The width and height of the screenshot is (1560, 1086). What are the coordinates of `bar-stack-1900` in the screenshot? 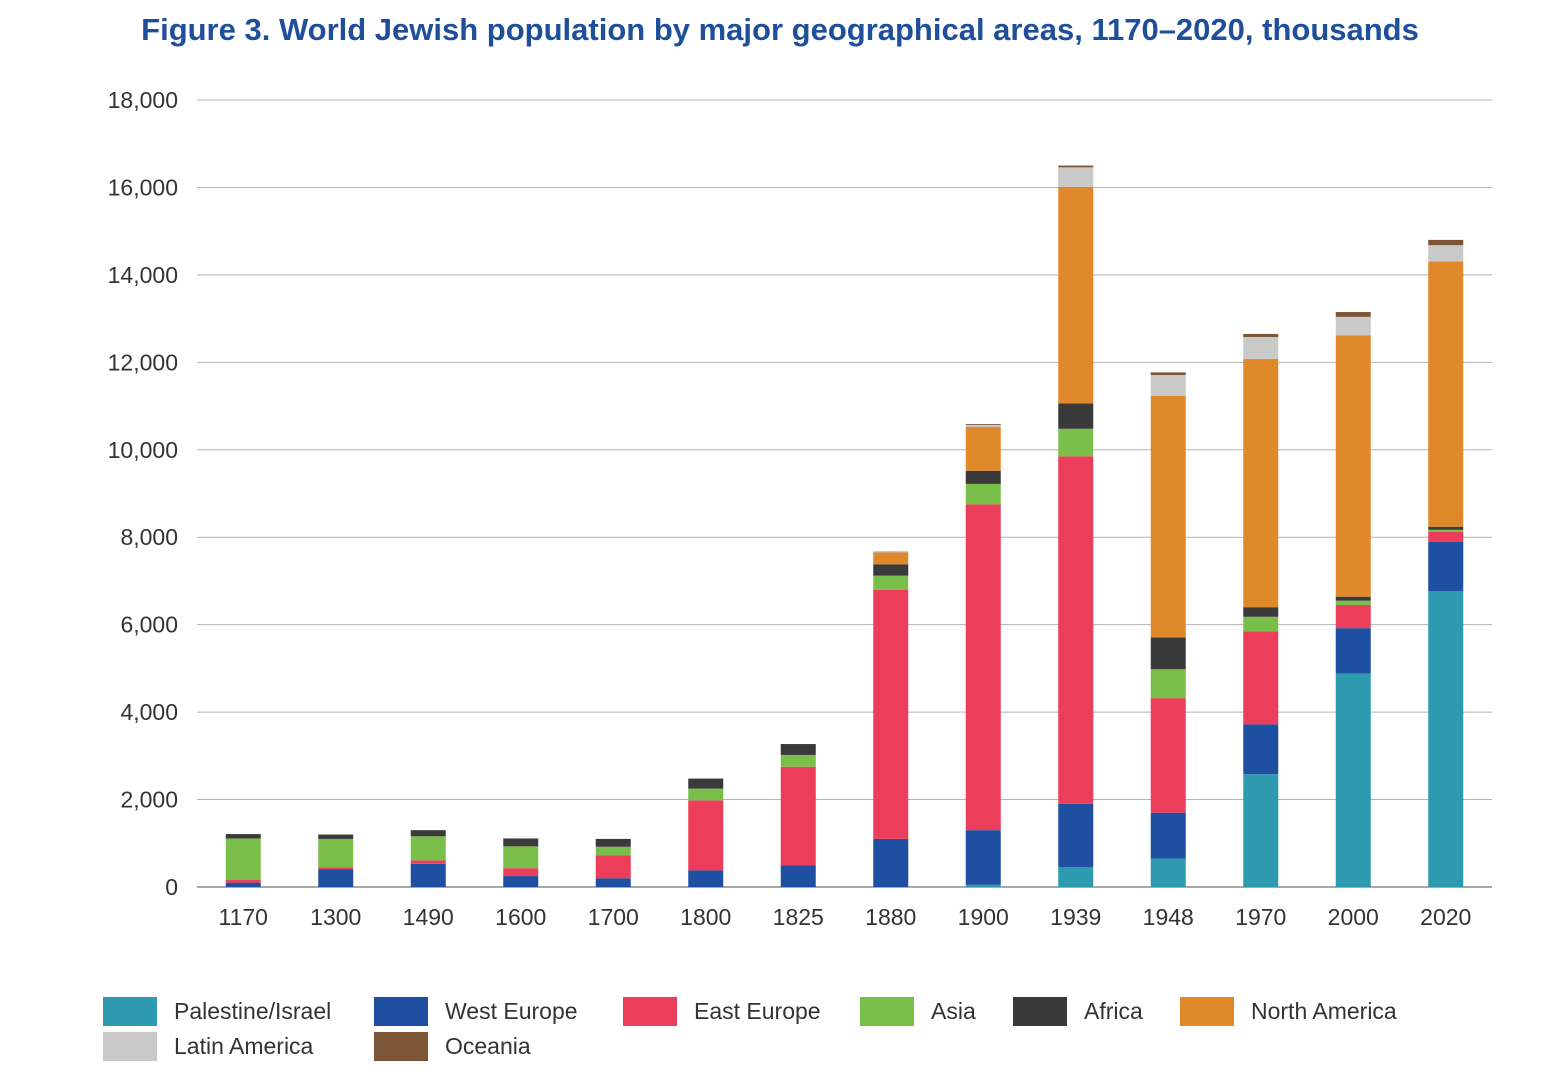 It's located at (983, 655).